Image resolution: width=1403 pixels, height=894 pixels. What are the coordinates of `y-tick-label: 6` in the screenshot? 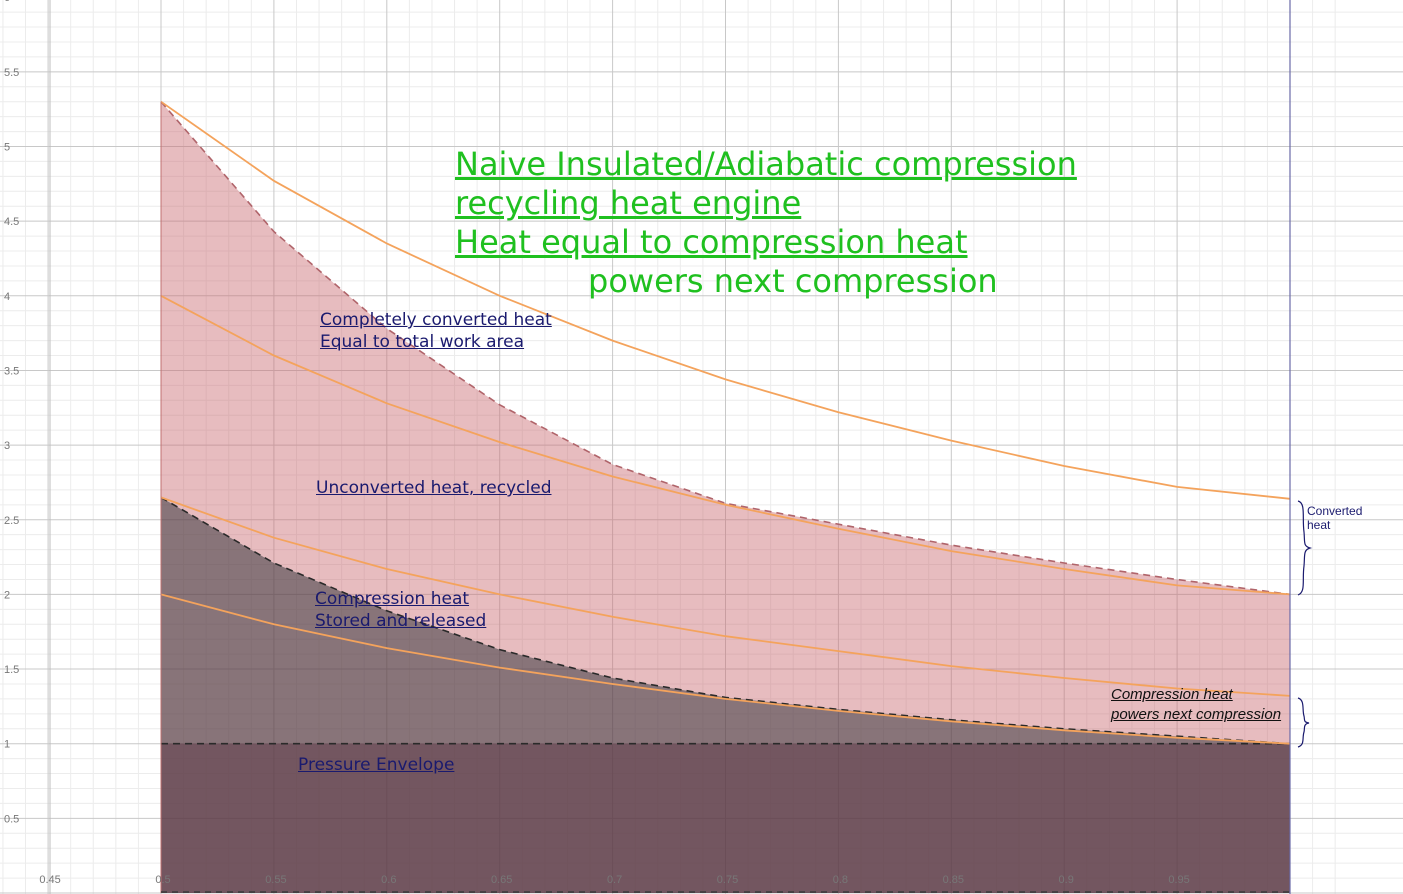 It's located at (7, 2).